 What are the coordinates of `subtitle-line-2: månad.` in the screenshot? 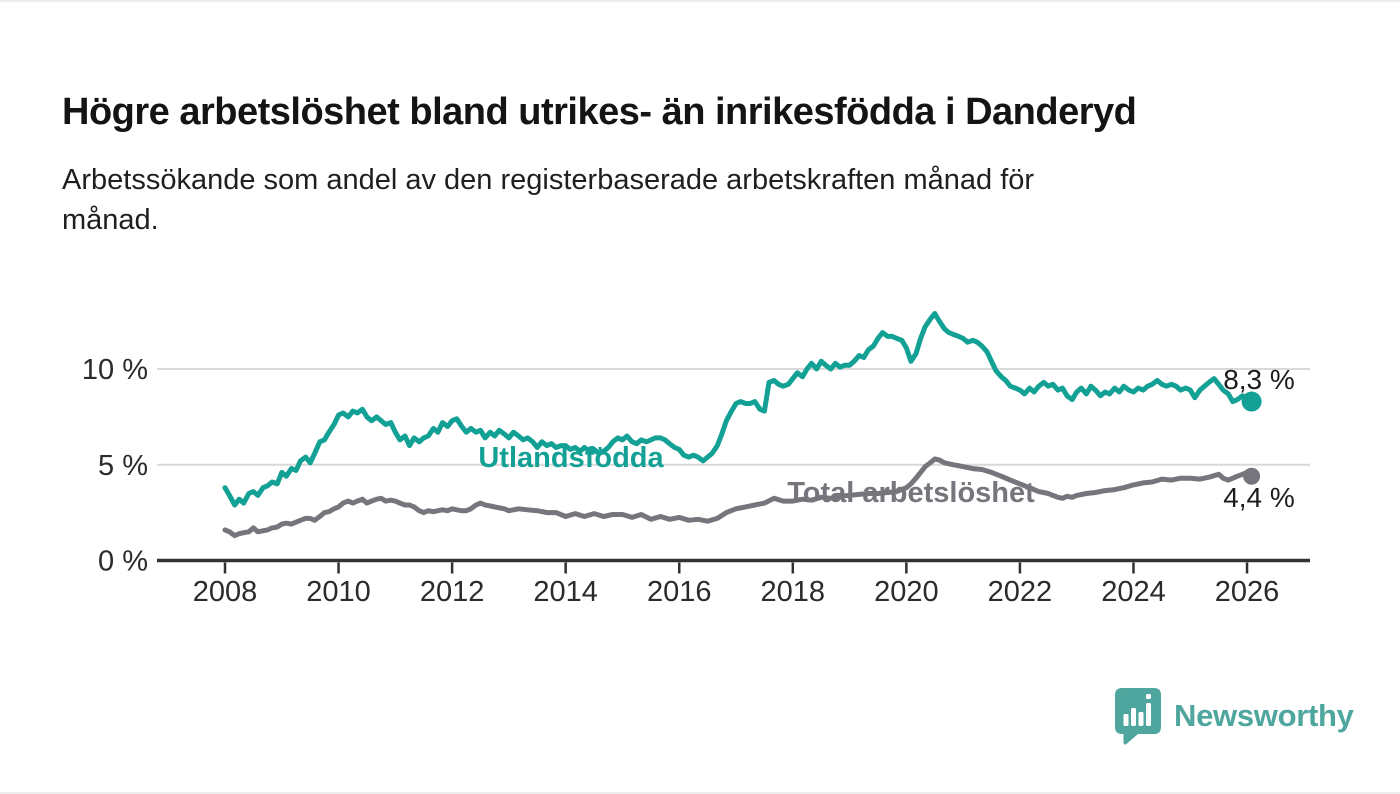 It's located at (110, 220).